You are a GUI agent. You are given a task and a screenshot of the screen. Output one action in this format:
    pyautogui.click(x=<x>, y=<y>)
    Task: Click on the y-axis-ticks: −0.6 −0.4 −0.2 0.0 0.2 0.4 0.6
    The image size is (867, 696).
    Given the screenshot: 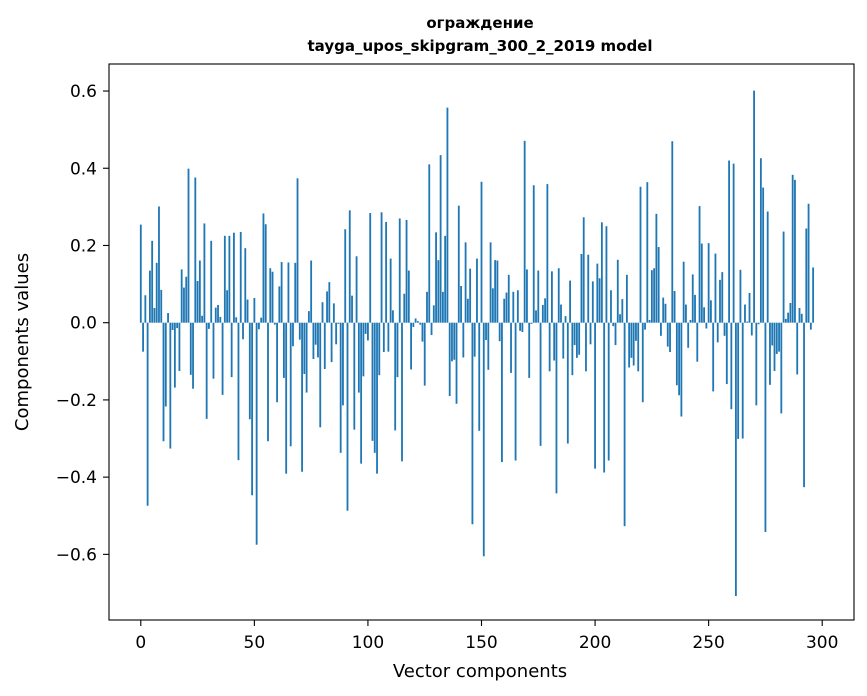 What is the action you would take?
    pyautogui.click(x=82, y=323)
    